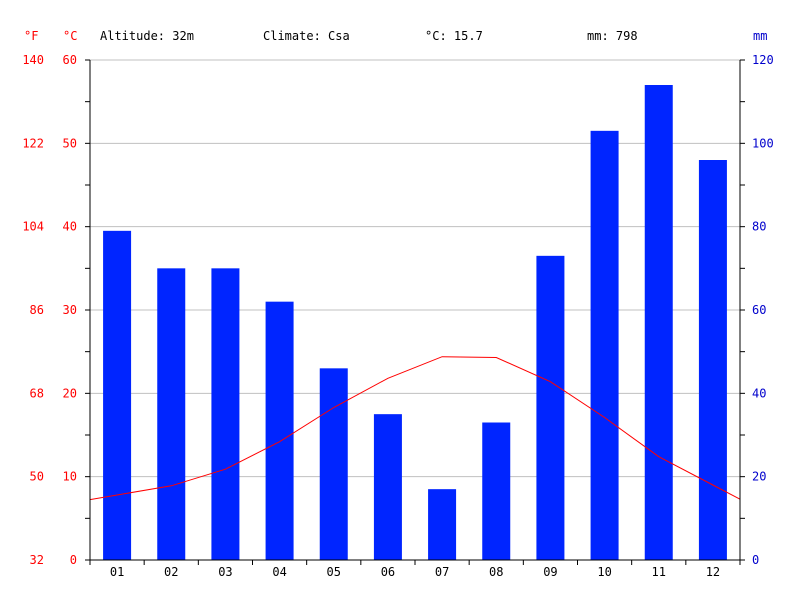 This screenshot has width=800, height=600. Describe the element at coordinates (37, 393) in the screenshot. I see `fahrenheit-tick-label: 68` at that location.